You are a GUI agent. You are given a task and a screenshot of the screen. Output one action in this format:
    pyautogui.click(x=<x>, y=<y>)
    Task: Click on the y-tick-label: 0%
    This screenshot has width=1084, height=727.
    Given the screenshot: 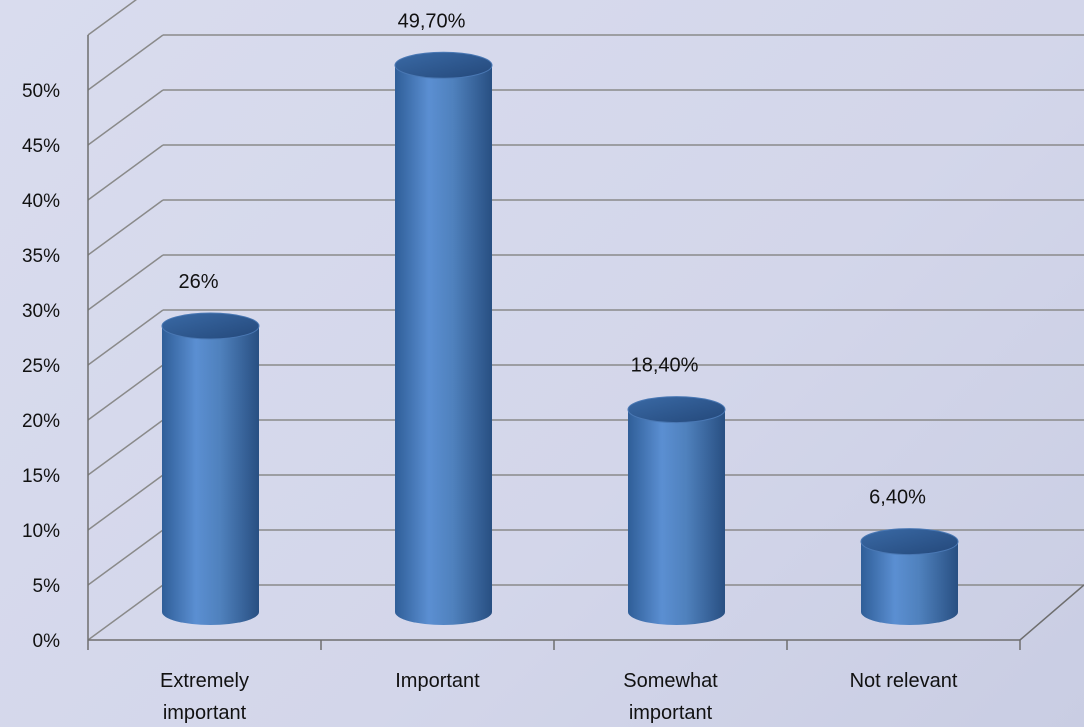 What is the action you would take?
    pyautogui.click(x=47, y=641)
    